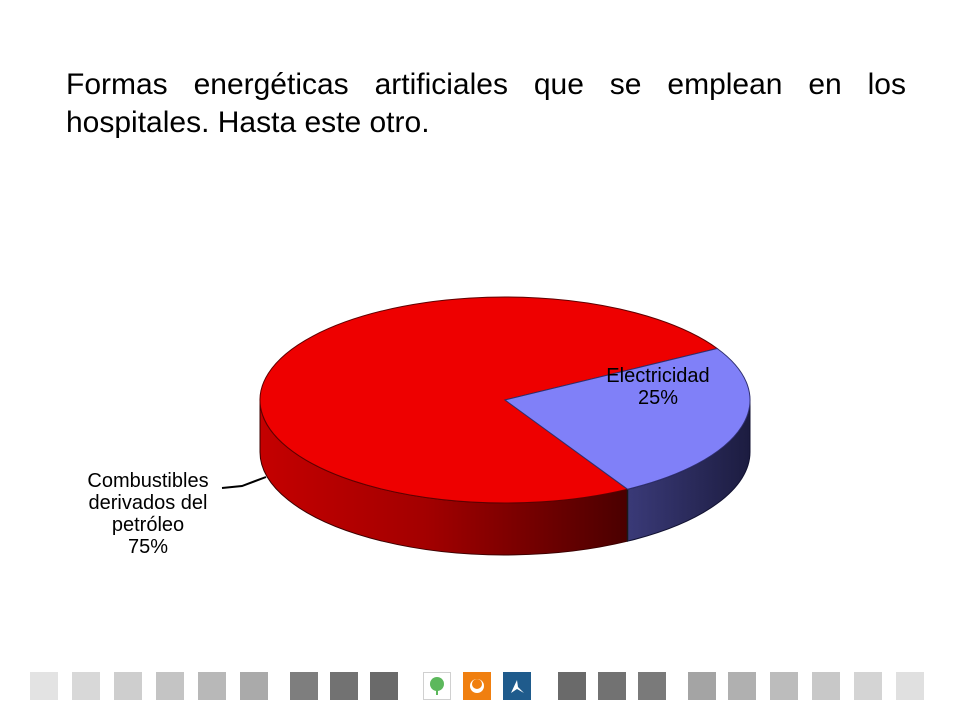 Image resolution: width=960 pixels, height=720 pixels. Describe the element at coordinates (147, 481) in the screenshot. I see `data-label-petroleo: Combustibles` at that location.